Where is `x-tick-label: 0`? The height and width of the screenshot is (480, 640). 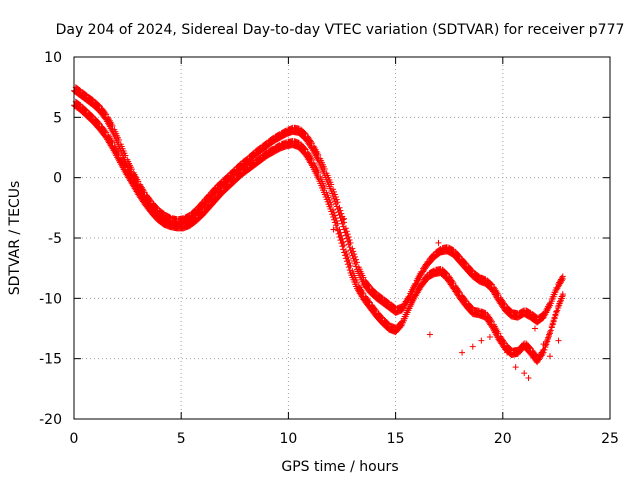
x-tick-label: 0 is located at coordinates (74, 439).